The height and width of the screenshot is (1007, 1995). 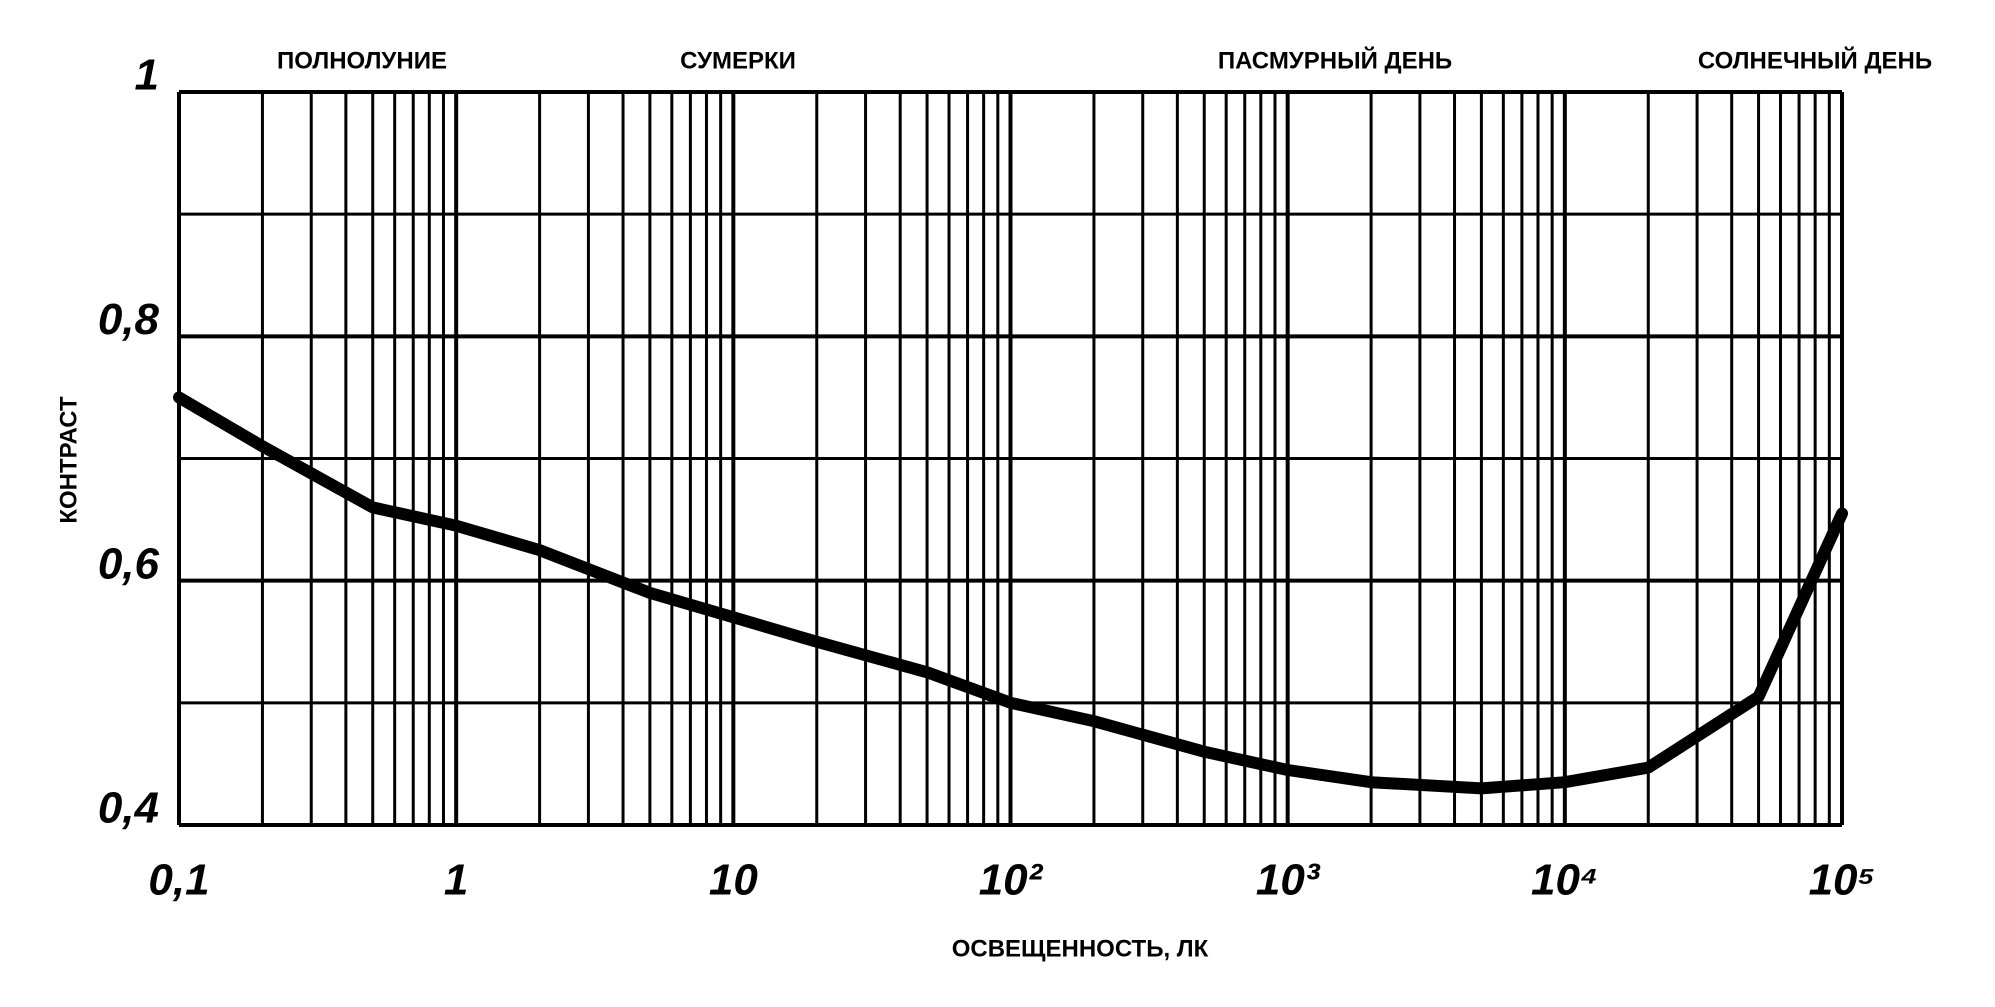 I want to click on y-axis-label: КОНТРАСТ, so click(x=68, y=460).